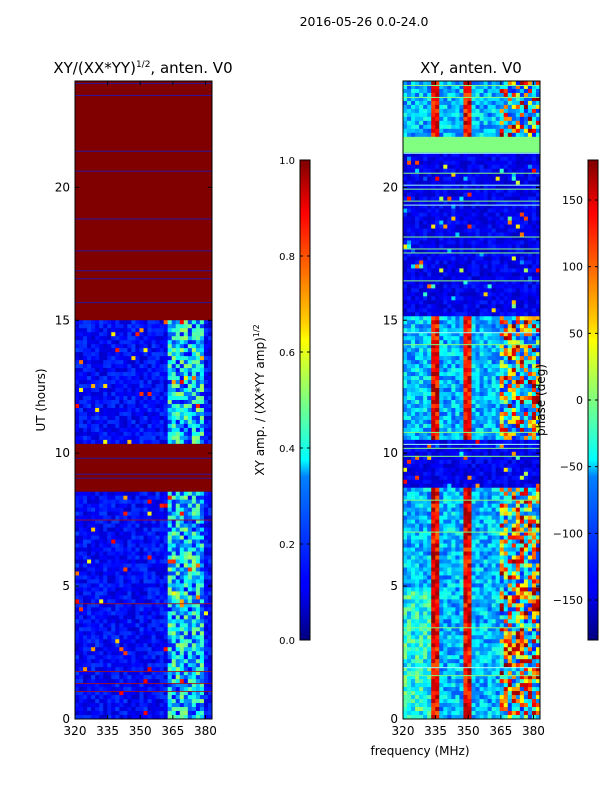 The image size is (600, 804). What do you see at coordinates (143, 235) in the screenshot?
I see `left-heat-row-saturated` at bounding box center [143, 235].